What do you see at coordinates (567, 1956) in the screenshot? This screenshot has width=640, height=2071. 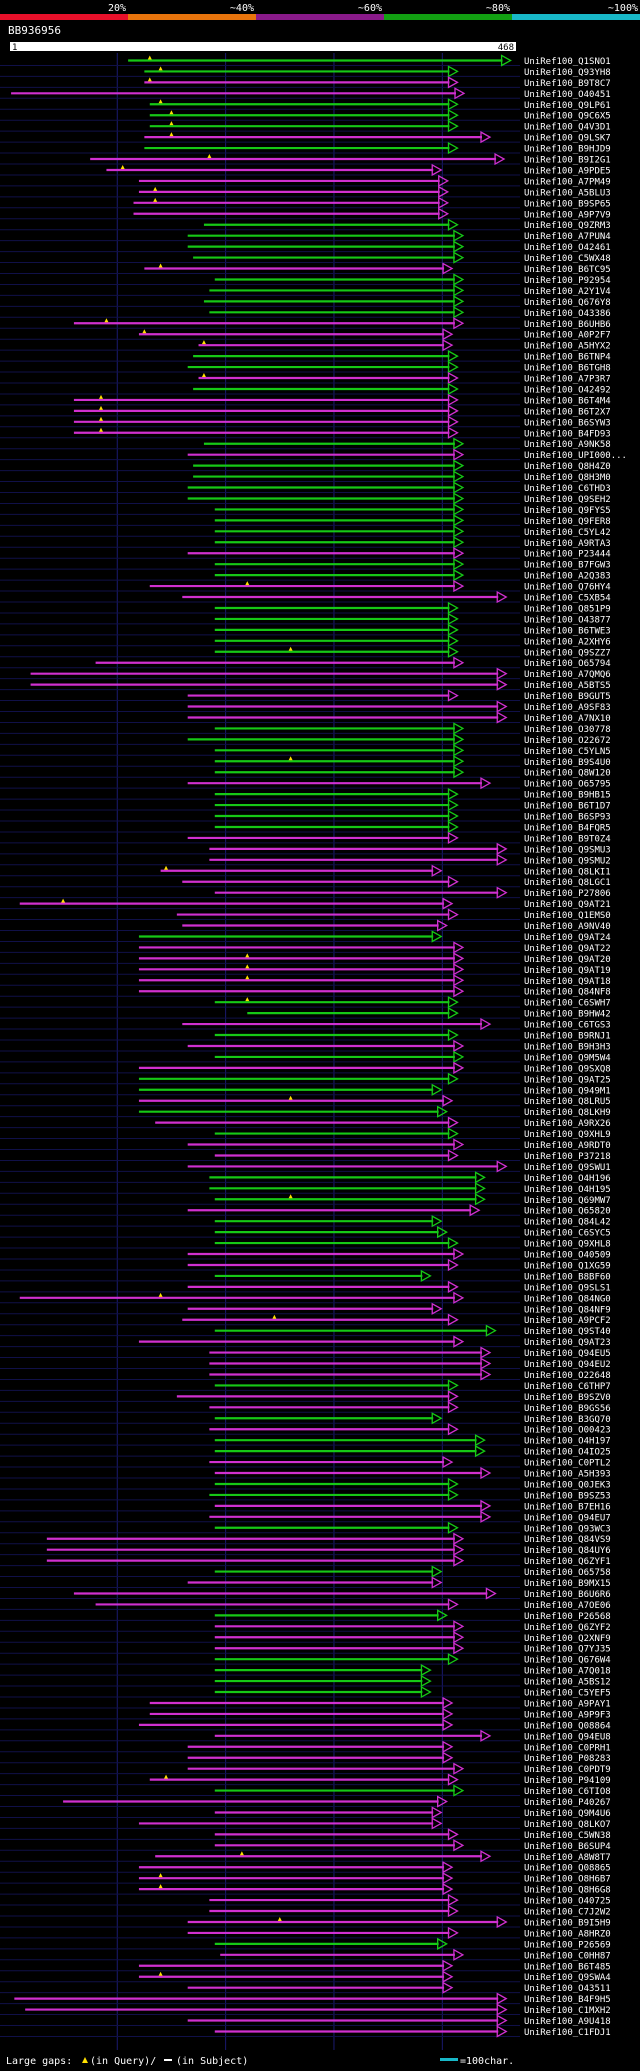 I see `hit-label: UniRef100_C0HH87` at bounding box center [567, 1956].